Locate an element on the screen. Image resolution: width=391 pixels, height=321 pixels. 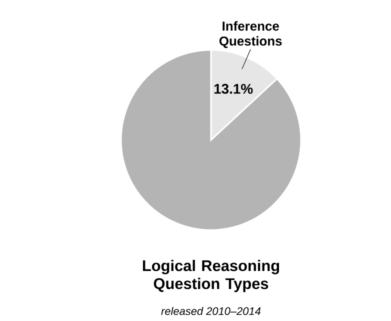
text: released 2010–2014 is located at coordinates (211, 311).